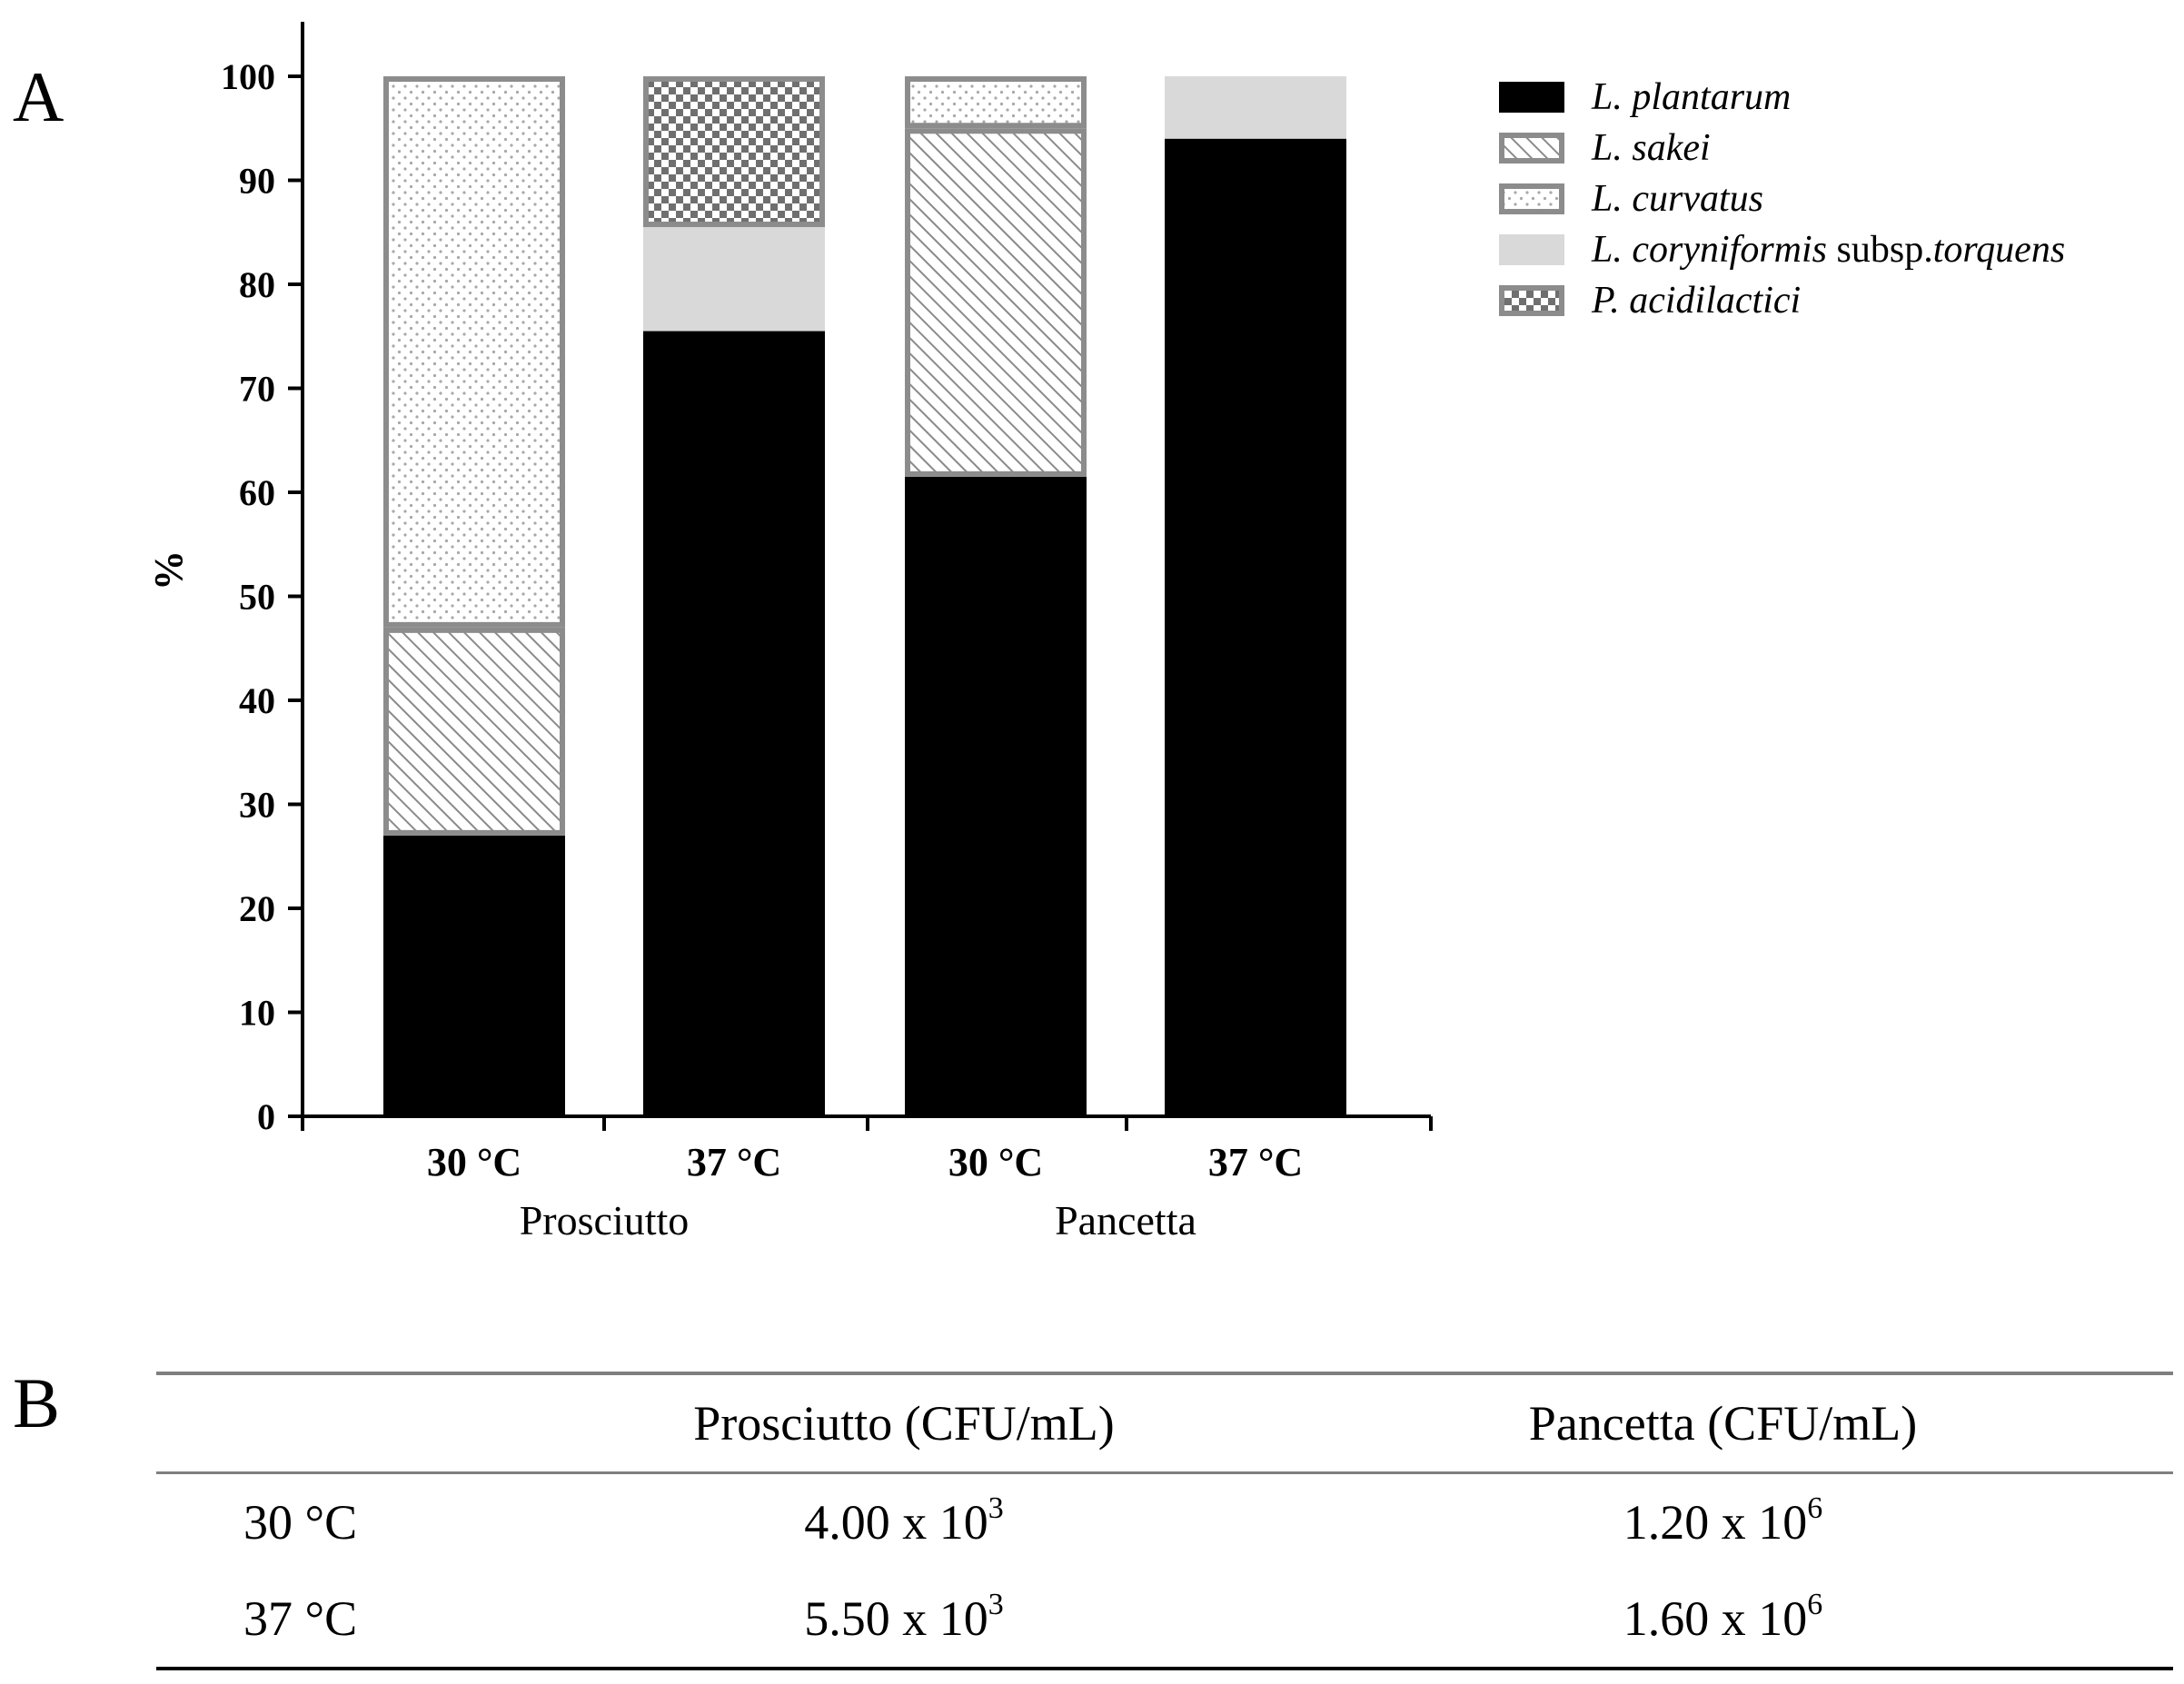 The height and width of the screenshot is (1684, 2184). I want to click on table-row: 30 °C 4.00 x 103 1.20 x 106, so click(1164, 1522).